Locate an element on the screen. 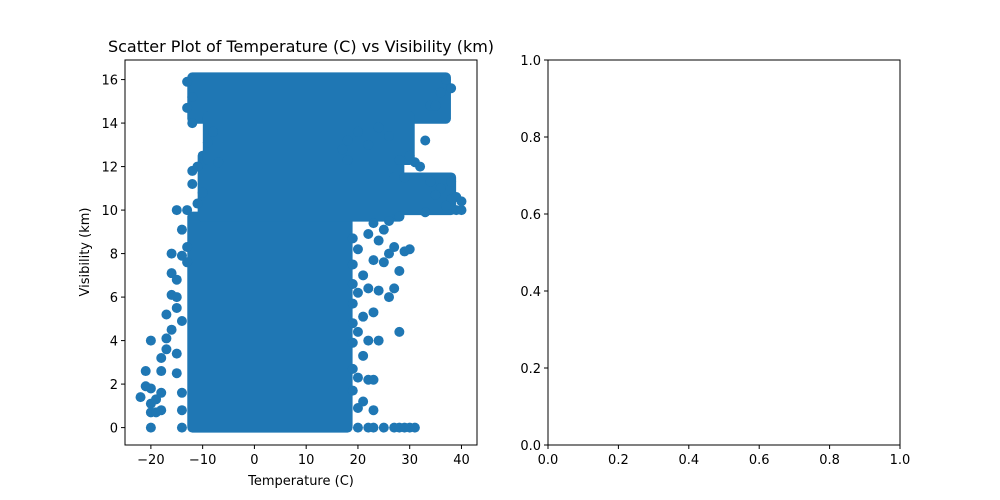  x-tick-label: 20 is located at coordinates (358, 460).